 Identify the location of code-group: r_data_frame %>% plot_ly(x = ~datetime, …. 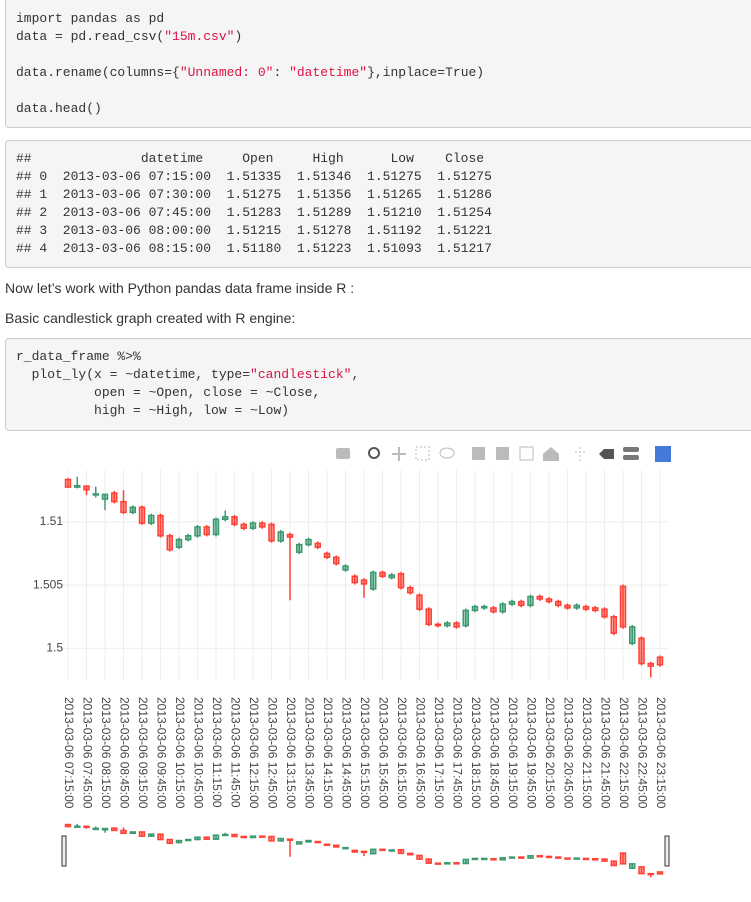
(383, 384).